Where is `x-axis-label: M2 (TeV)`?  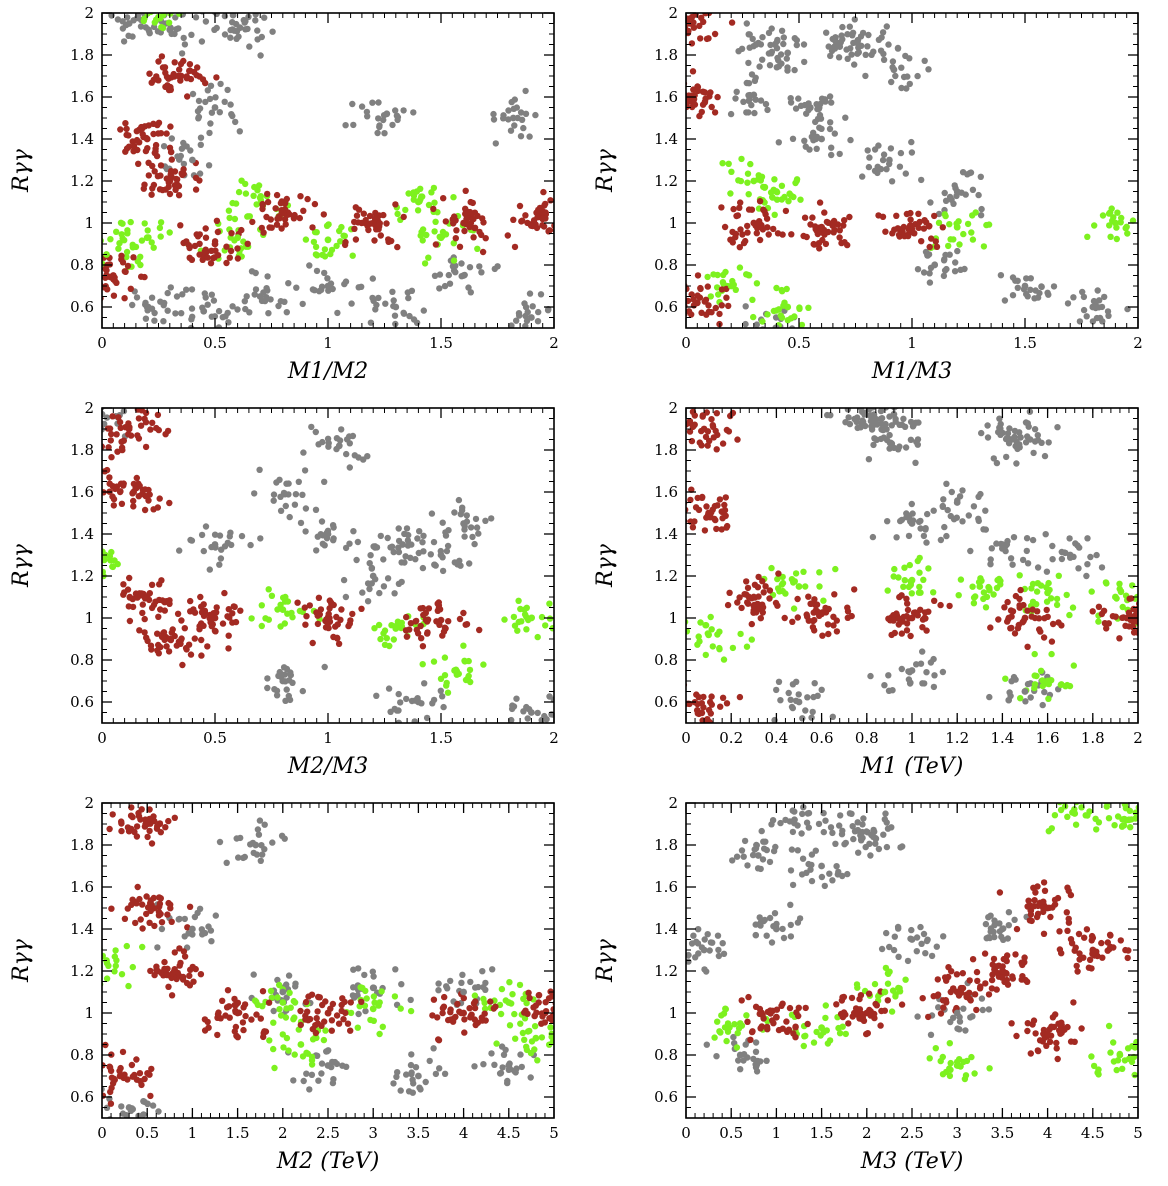
x-axis-label: M2 (TeV) is located at coordinates (328, 1161).